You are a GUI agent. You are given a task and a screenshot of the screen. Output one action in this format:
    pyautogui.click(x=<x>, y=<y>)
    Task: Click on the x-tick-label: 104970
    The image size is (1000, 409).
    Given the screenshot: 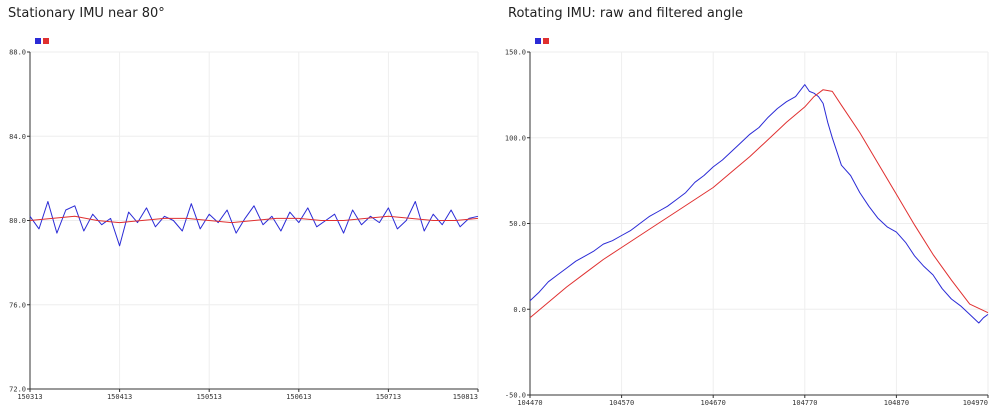 What is the action you would take?
    pyautogui.click(x=975, y=403)
    